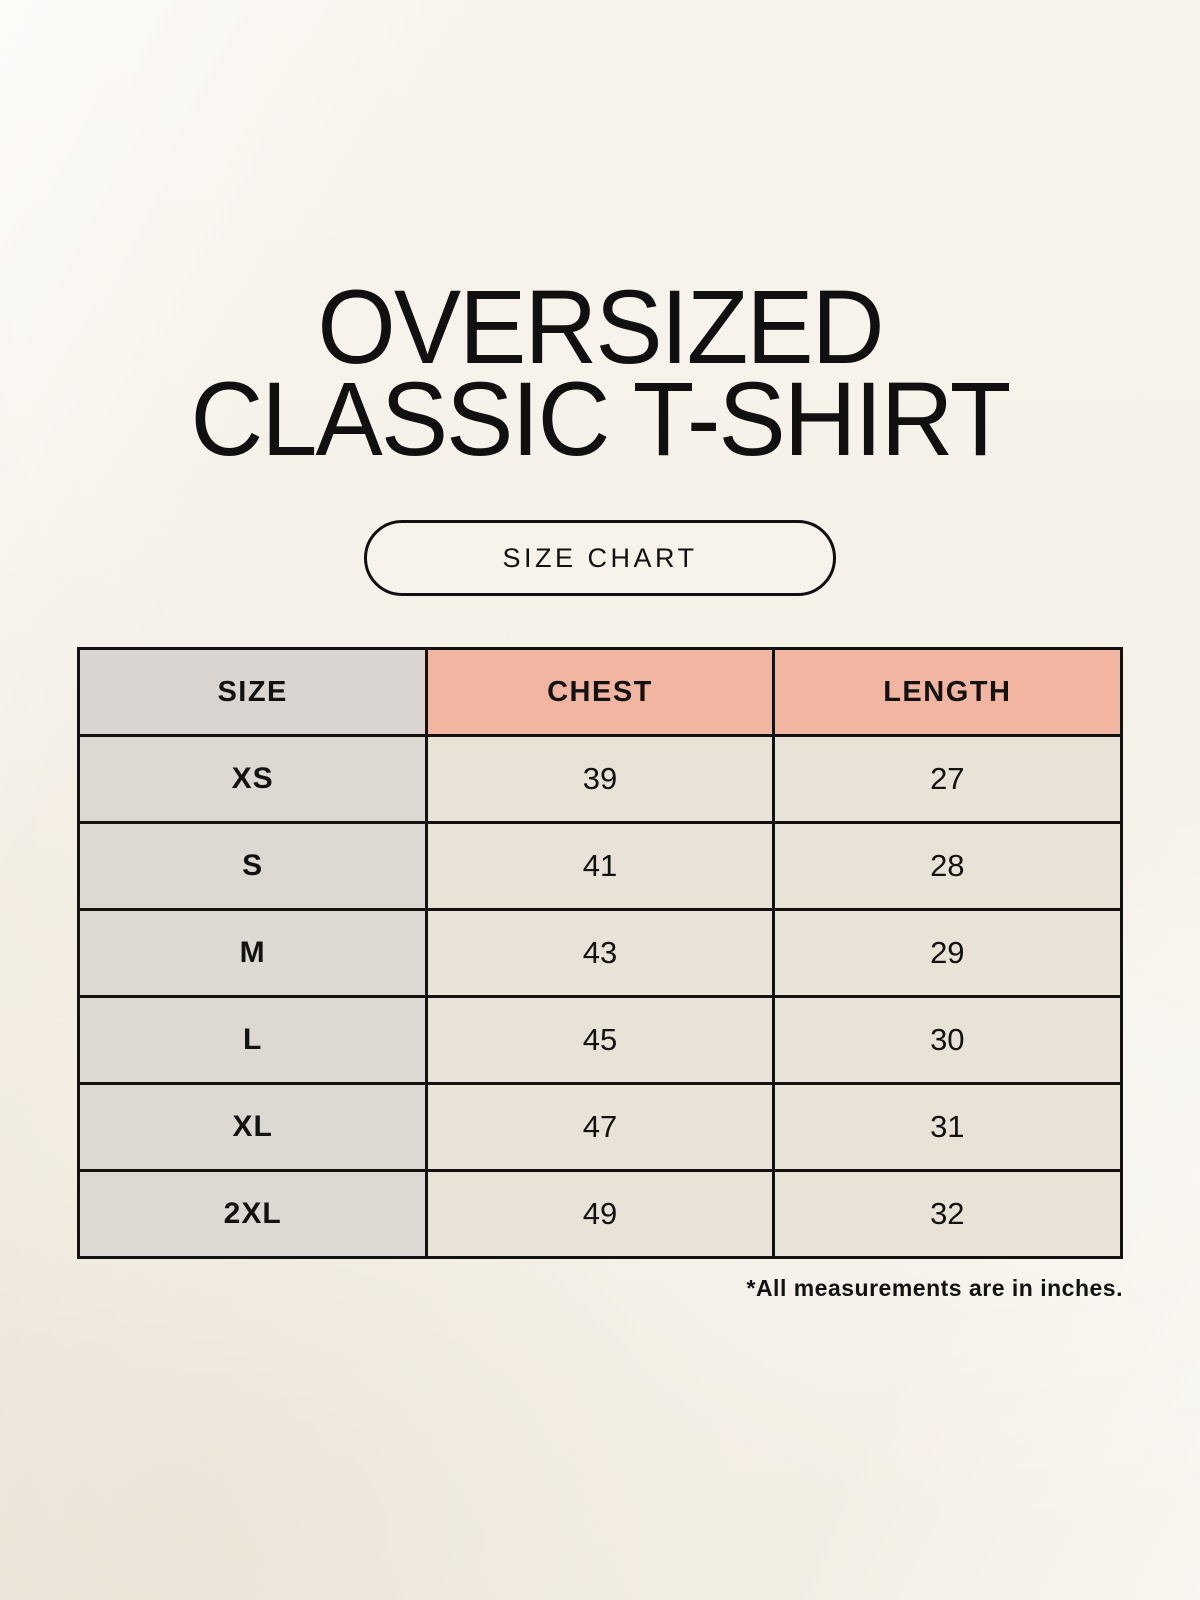 This screenshot has width=1200, height=1600. I want to click on size-label: M, so click(252, 953).